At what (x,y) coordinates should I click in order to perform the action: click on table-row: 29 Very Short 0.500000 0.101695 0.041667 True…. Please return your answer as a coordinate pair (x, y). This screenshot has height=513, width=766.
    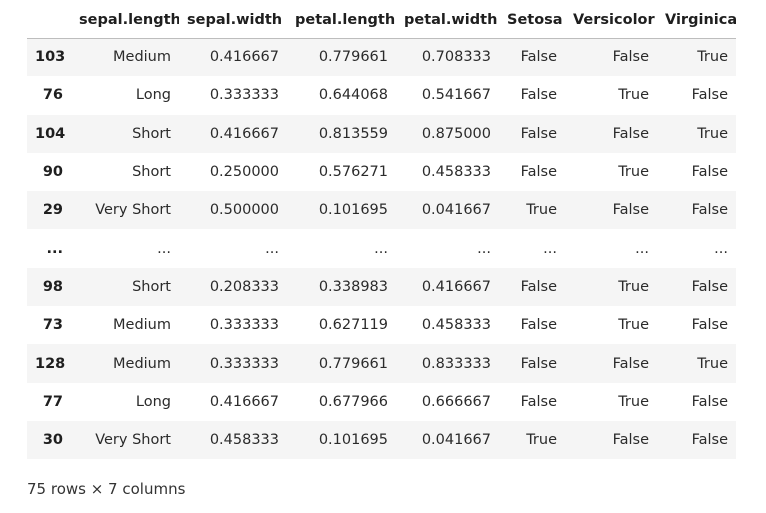
    Looking at the image, I should click on (381, 210).